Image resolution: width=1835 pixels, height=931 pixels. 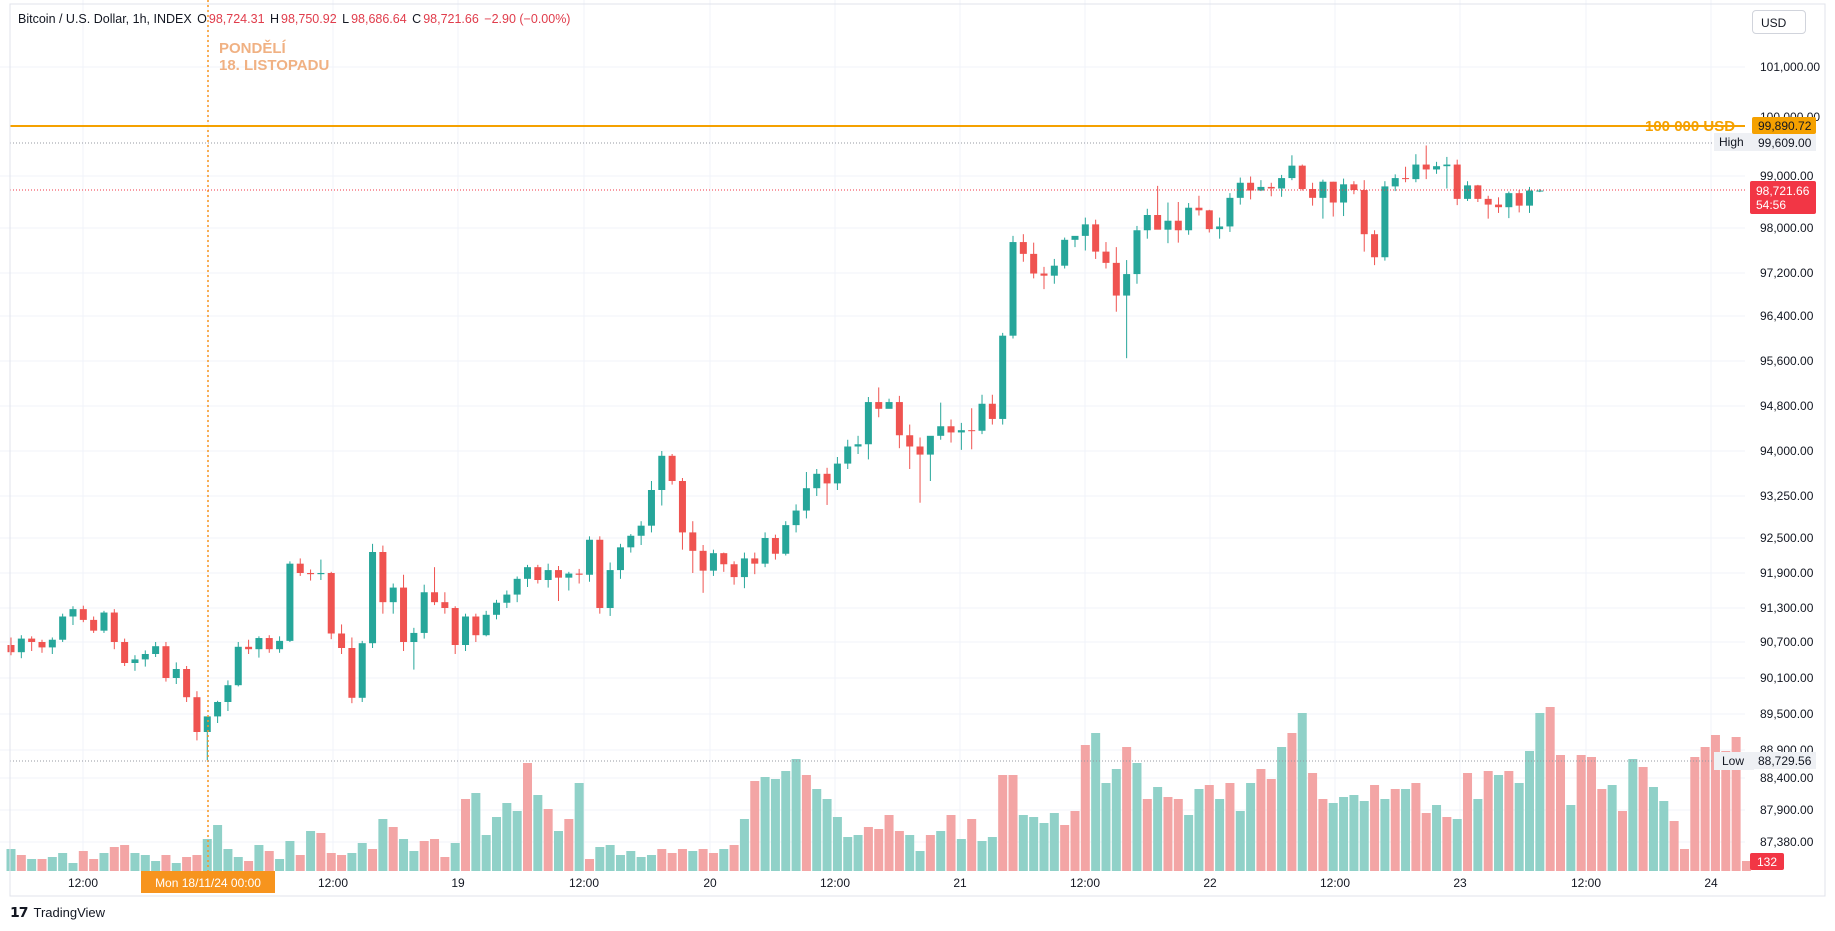 I want to click on symbol-title: Bitcoin / U.S. Dollar, 1h, INDEX, so click(x=105, y=19).